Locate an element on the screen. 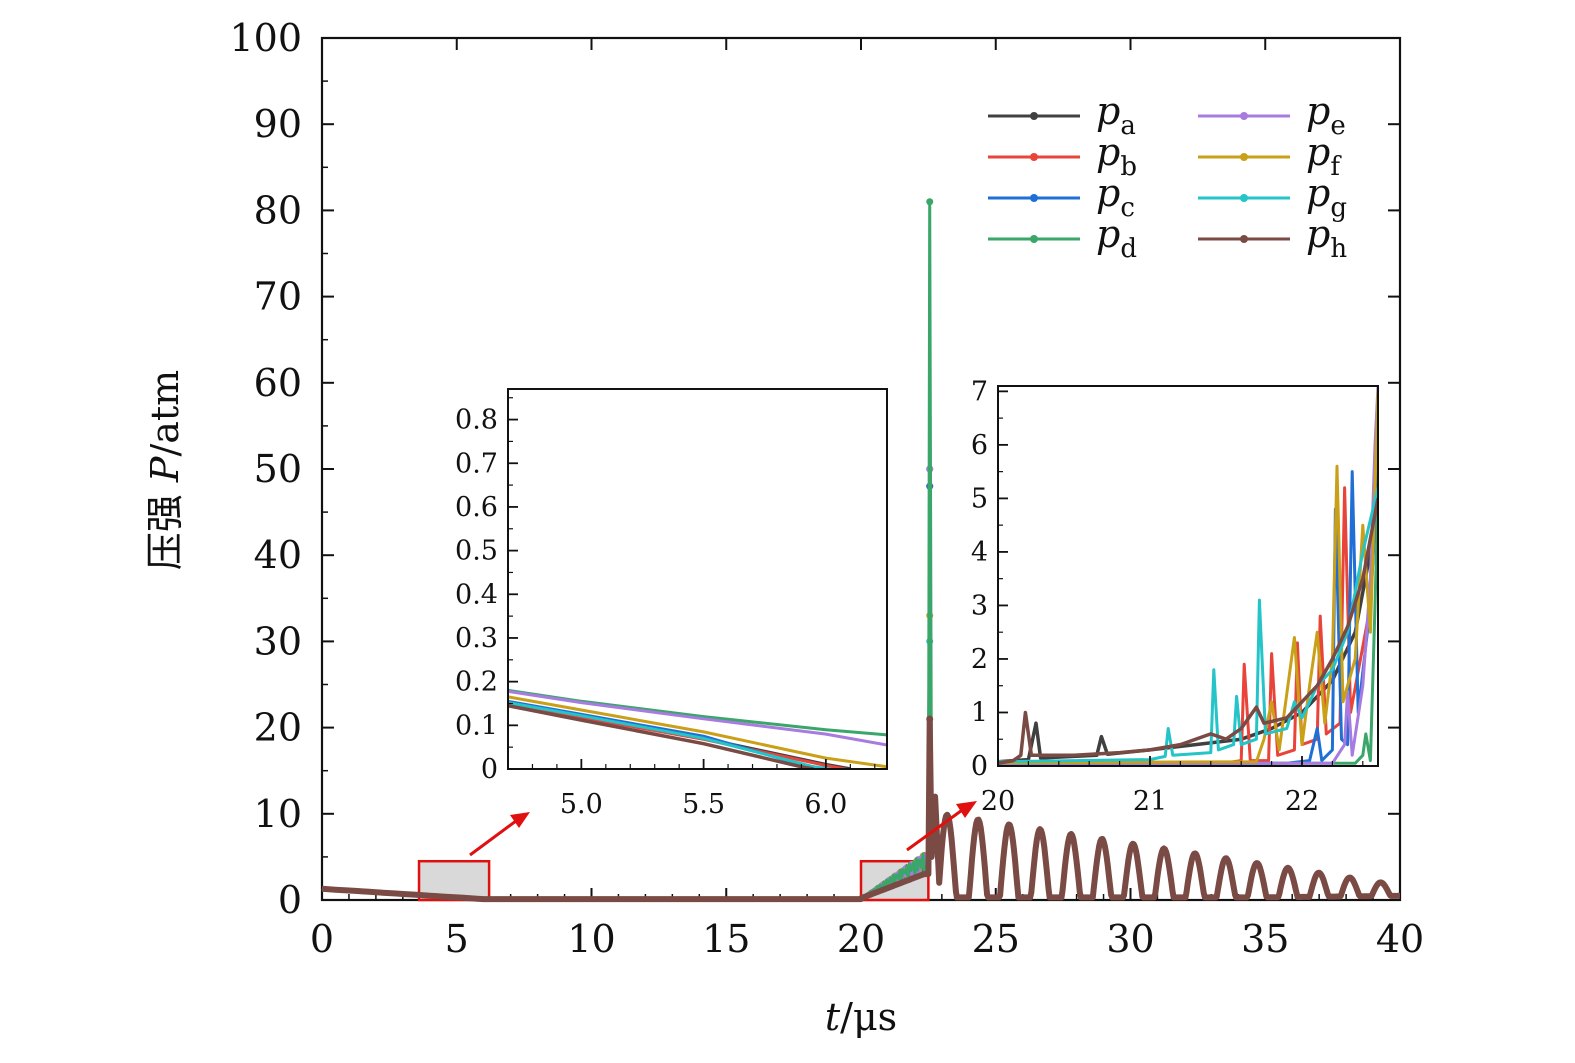 The image size is (1575, 1063). inset2-y-tick-label: 4 is located at coordinates (979, 552).